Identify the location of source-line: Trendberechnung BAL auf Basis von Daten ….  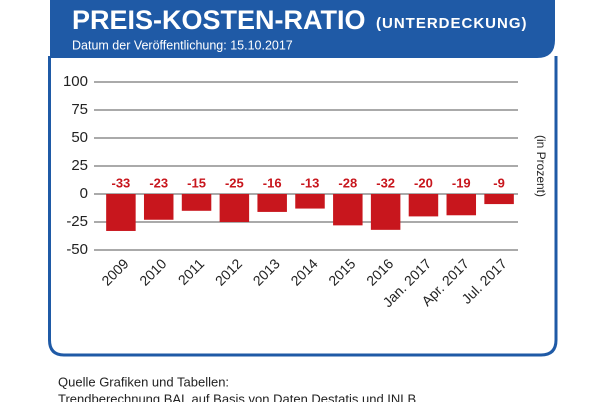
(237, 396).